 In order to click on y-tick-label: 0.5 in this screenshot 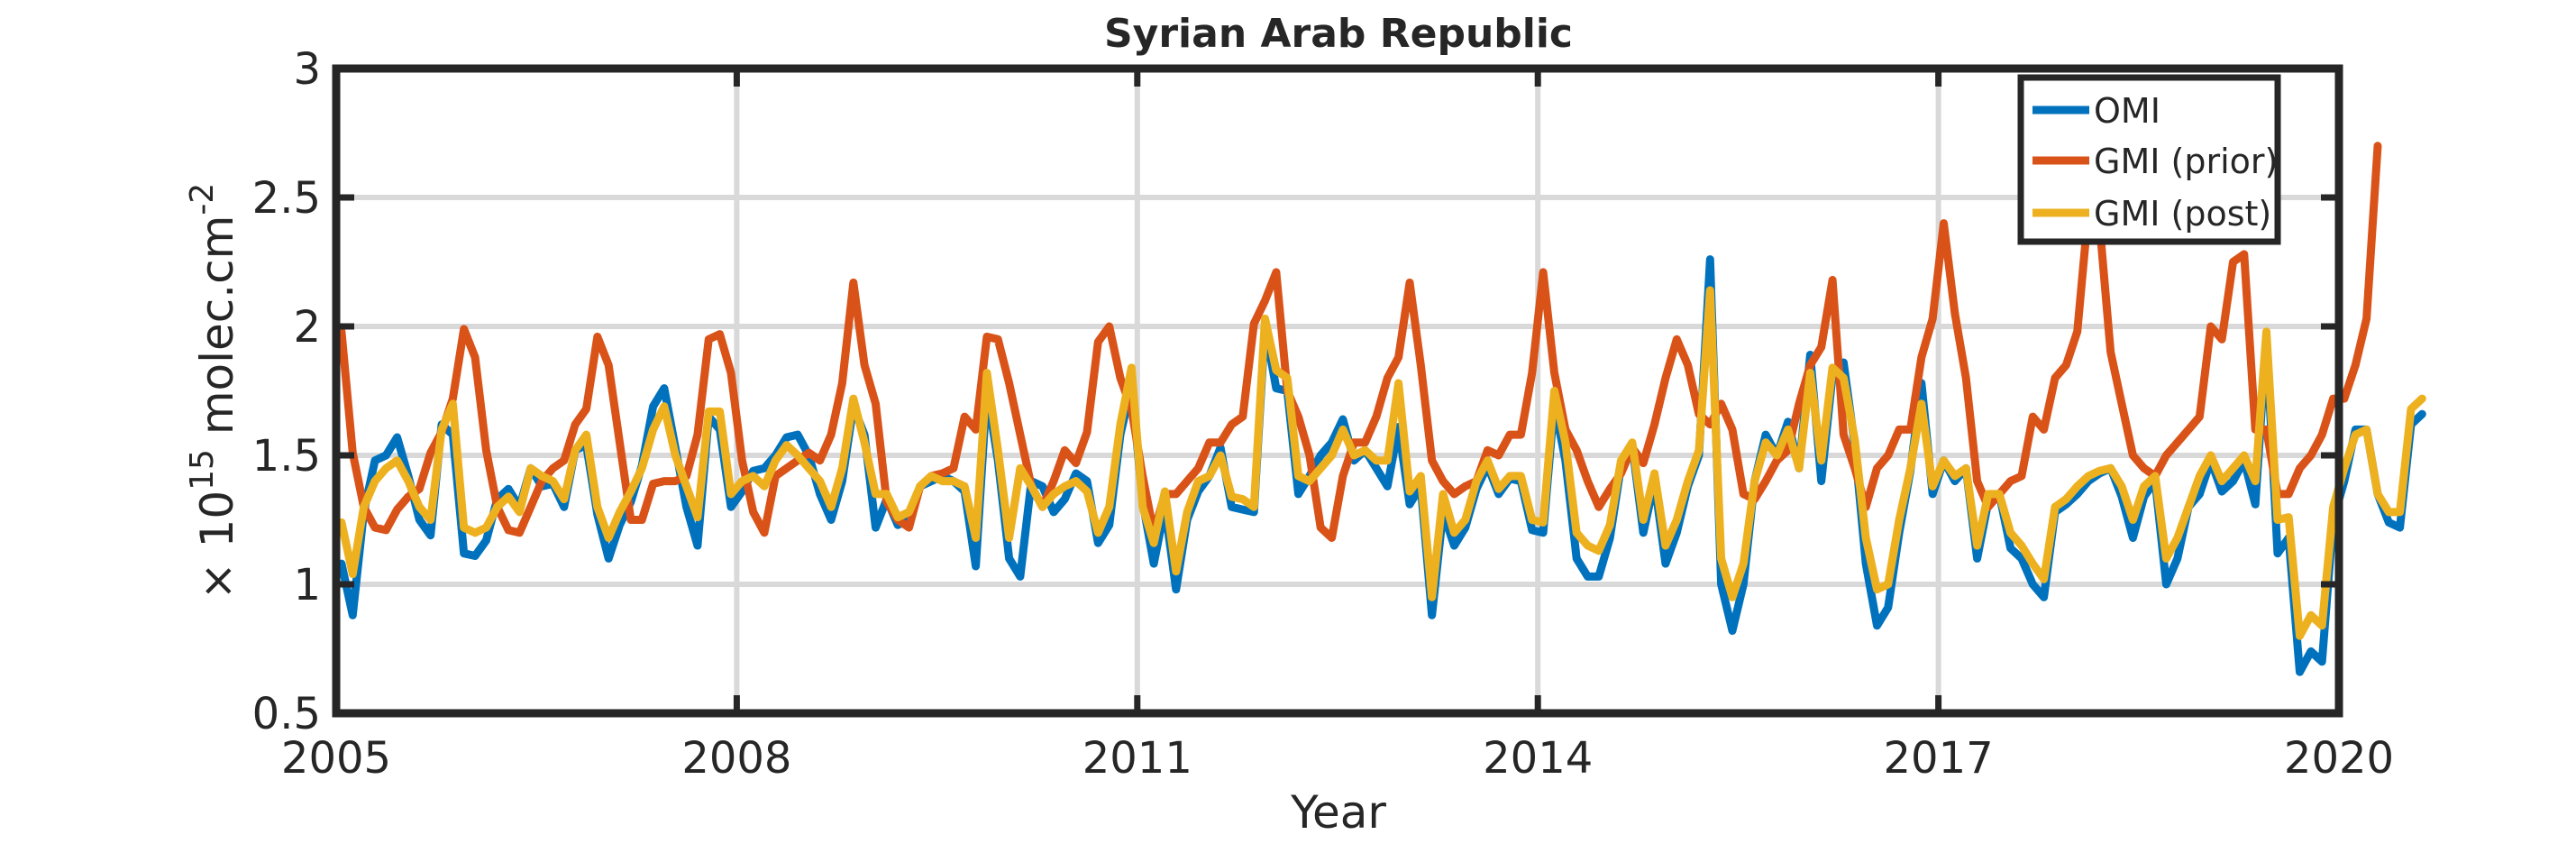, I will do `click(286, 714)`.